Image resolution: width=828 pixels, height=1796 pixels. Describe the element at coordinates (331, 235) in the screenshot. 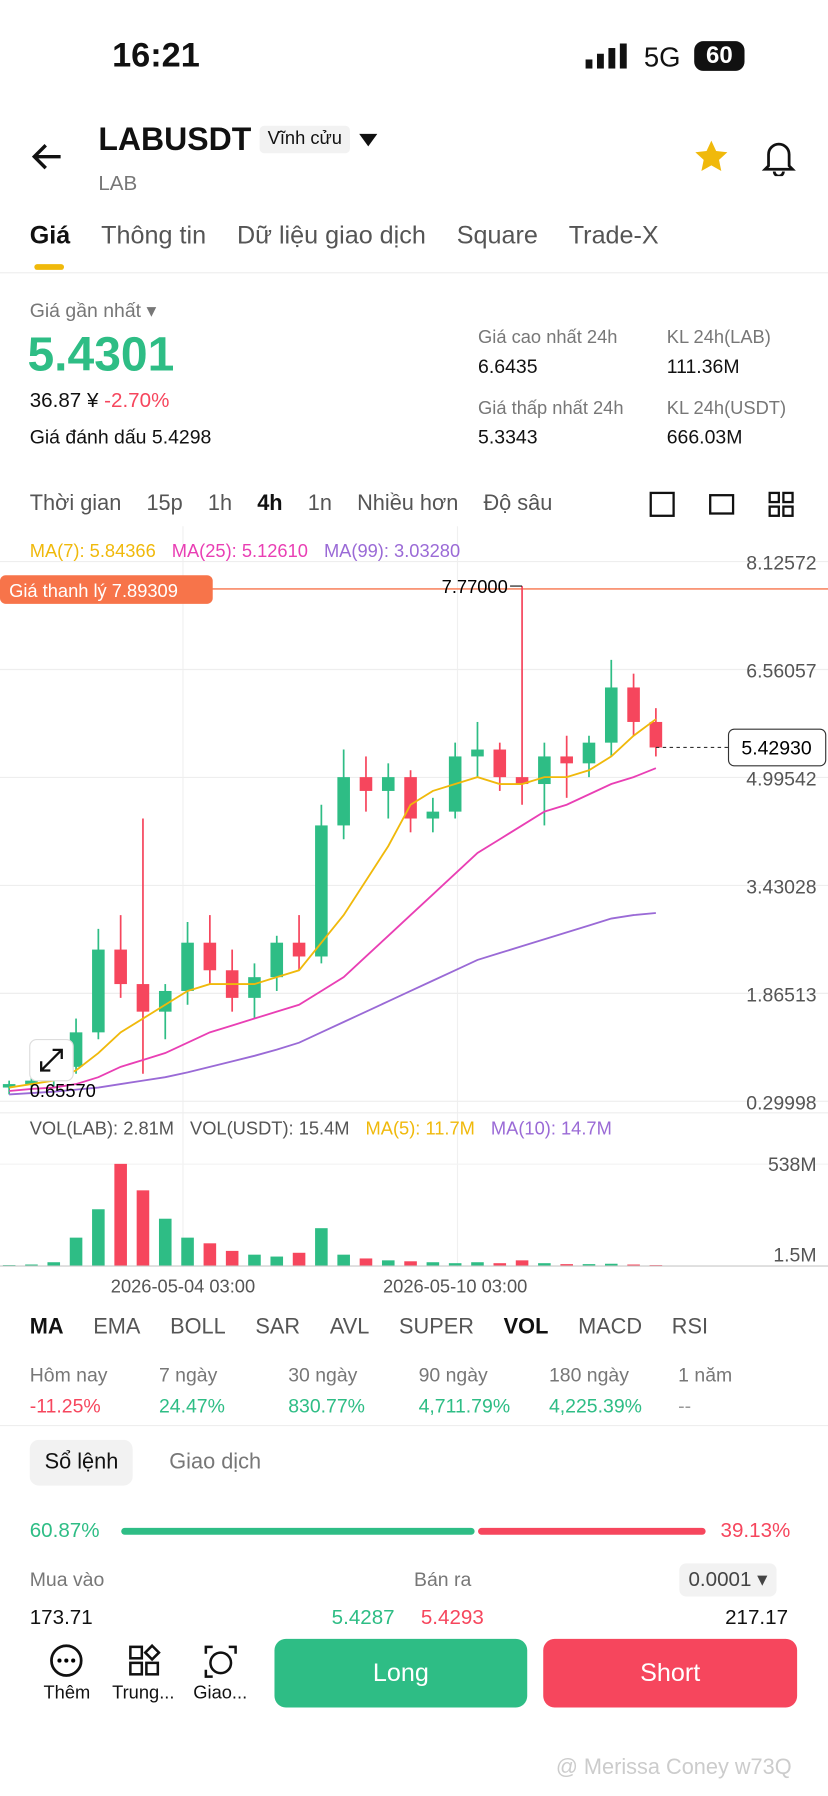

I see `tab: Dữ liệu giao dịch` at that location.